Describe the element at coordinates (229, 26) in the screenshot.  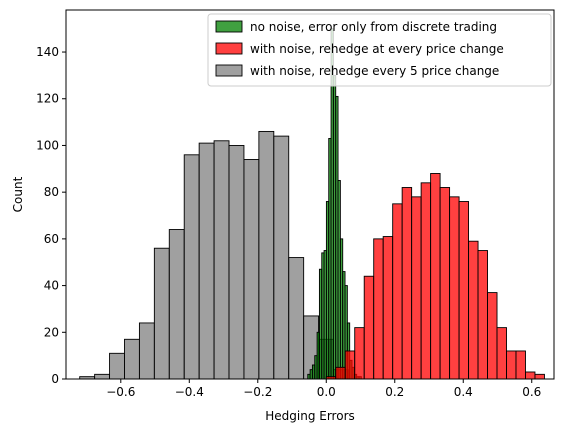
I see `legend-swatch-green` at that location.